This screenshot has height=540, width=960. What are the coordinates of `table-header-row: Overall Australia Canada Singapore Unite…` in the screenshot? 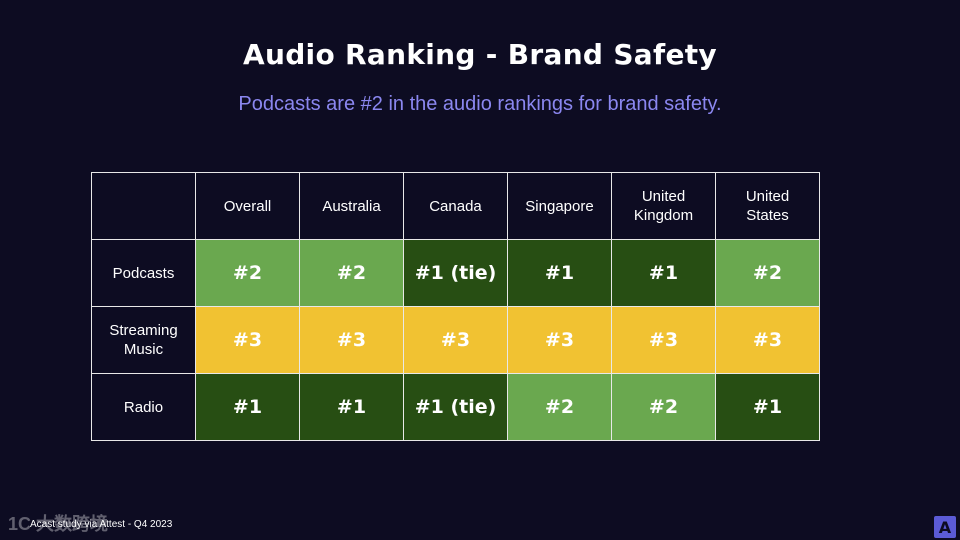 It's located at (455, 206).